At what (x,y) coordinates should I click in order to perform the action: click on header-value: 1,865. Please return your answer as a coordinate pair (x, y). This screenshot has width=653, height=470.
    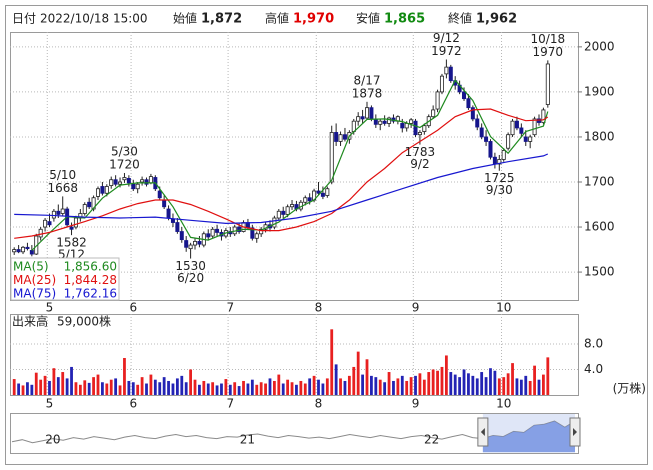
    Looking at the image, I should click on (404, 19).